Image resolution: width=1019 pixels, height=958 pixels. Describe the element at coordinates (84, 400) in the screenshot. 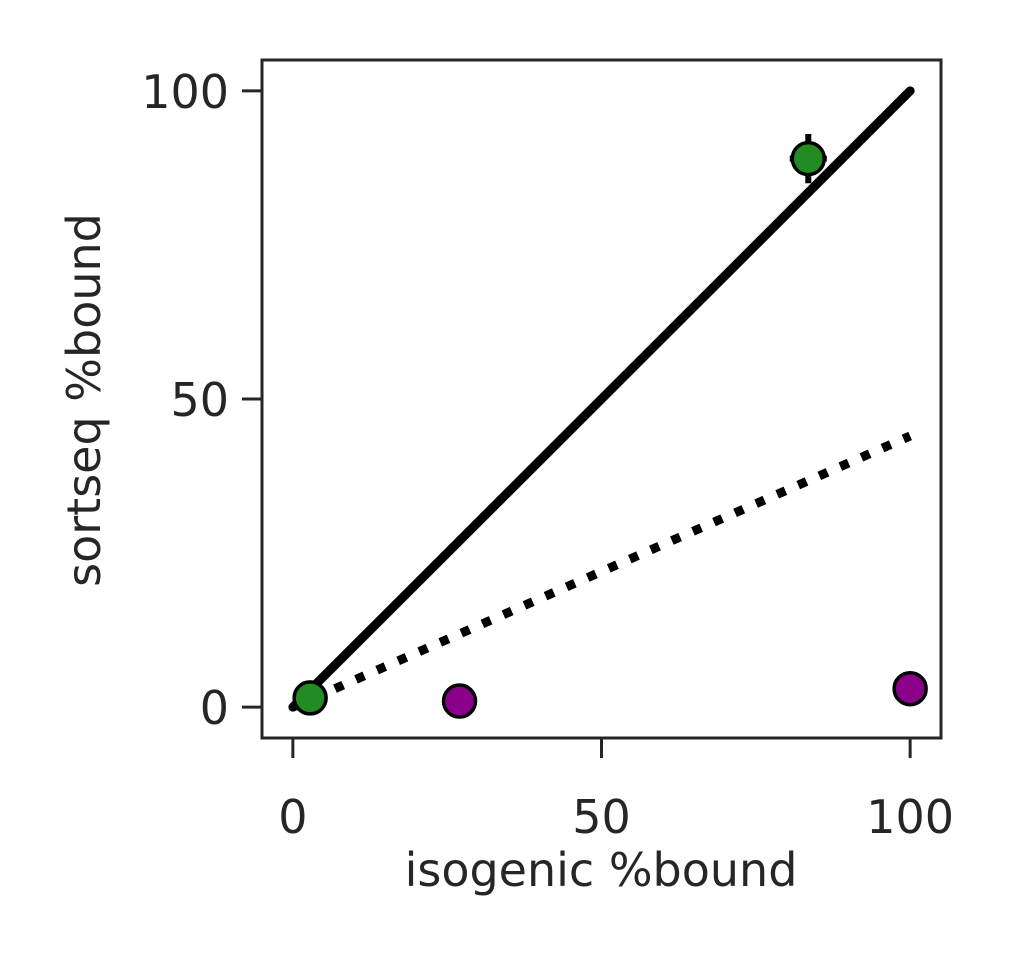

I see `y-axis-label: sortseq %bound` at that location.